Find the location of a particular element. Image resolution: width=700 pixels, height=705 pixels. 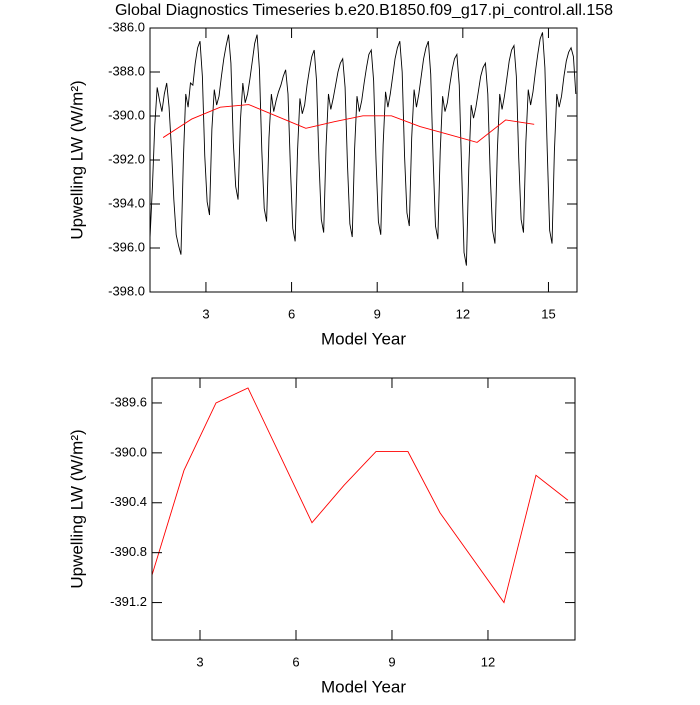

x-tick-label: 15 is located at coordinates (548, 313).